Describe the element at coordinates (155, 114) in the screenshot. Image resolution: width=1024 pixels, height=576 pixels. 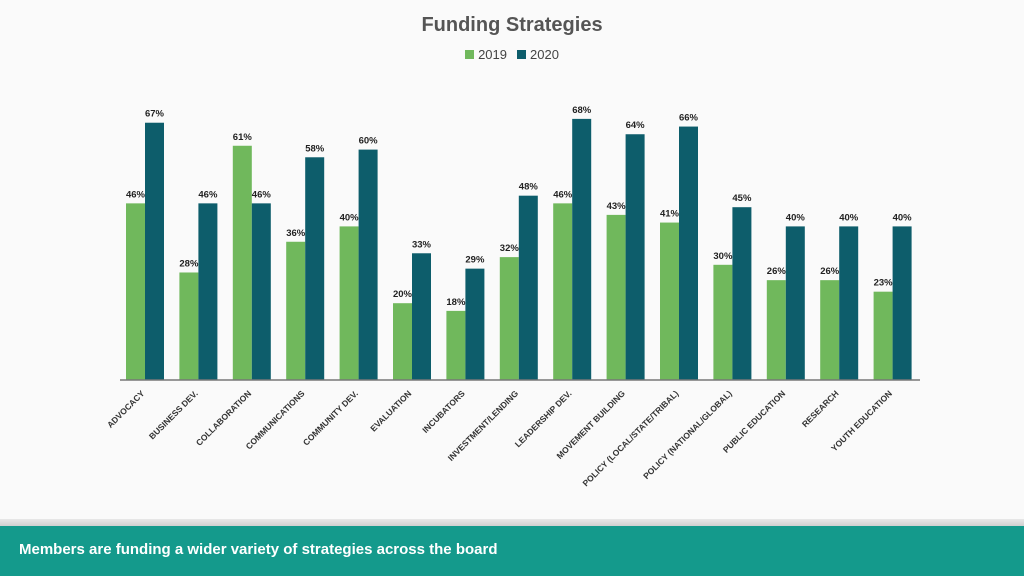
I see `data-label: 67%` at that location.